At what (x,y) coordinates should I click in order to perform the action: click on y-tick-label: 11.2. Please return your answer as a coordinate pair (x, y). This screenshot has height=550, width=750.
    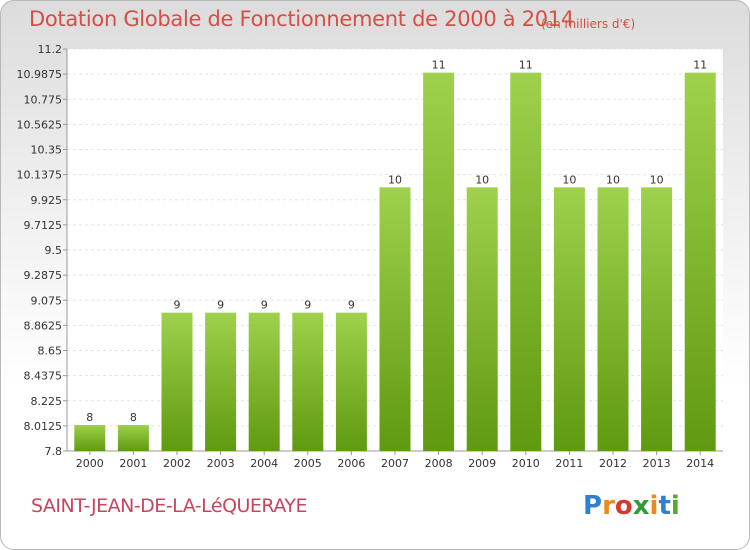
    Looking at the image, I should click on (50, 49).